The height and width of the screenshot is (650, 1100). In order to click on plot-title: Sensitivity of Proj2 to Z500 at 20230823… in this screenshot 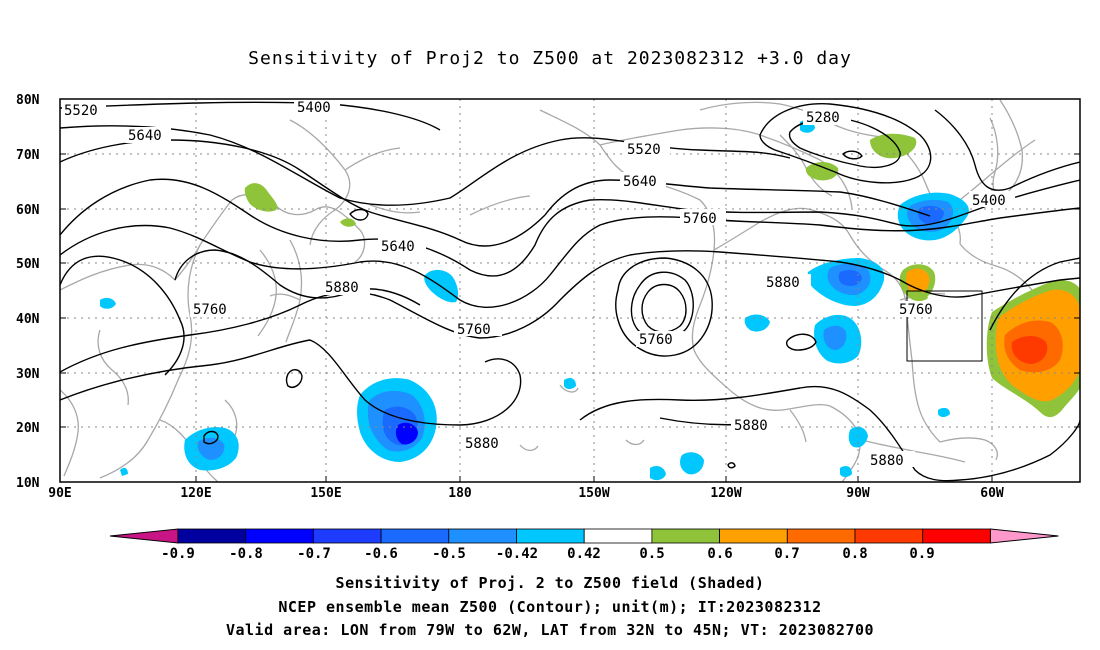, I will do `click(550, 58)`.